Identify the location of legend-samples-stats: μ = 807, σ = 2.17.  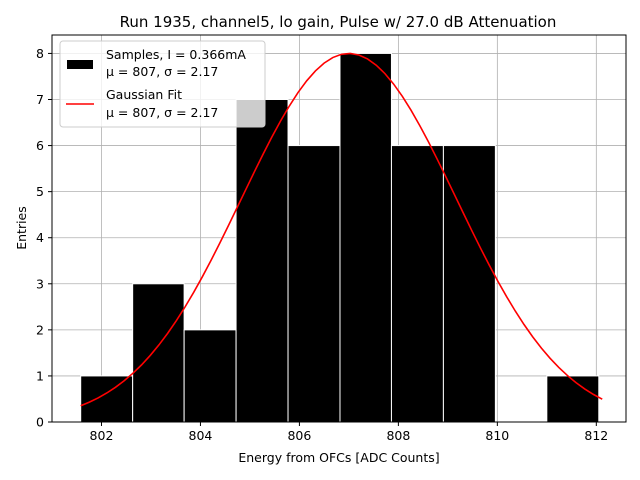
(162, 71).